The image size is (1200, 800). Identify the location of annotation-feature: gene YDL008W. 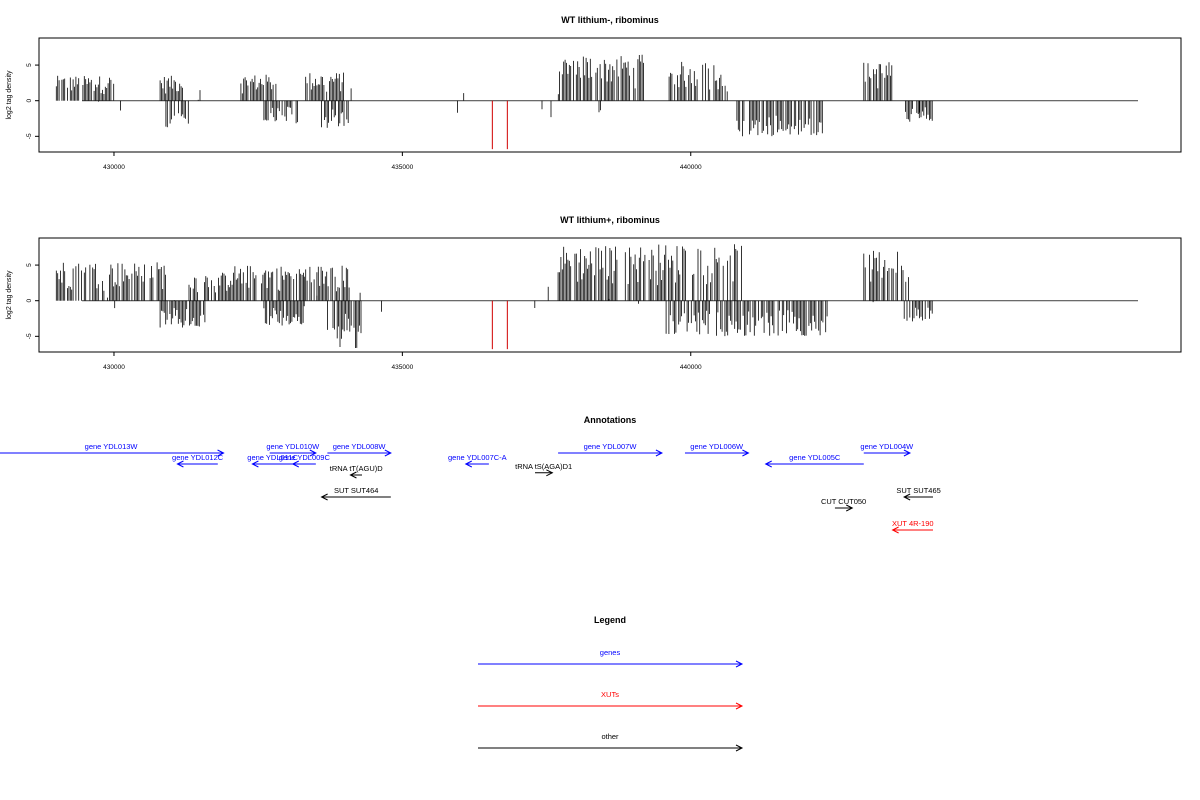
(359, 449).